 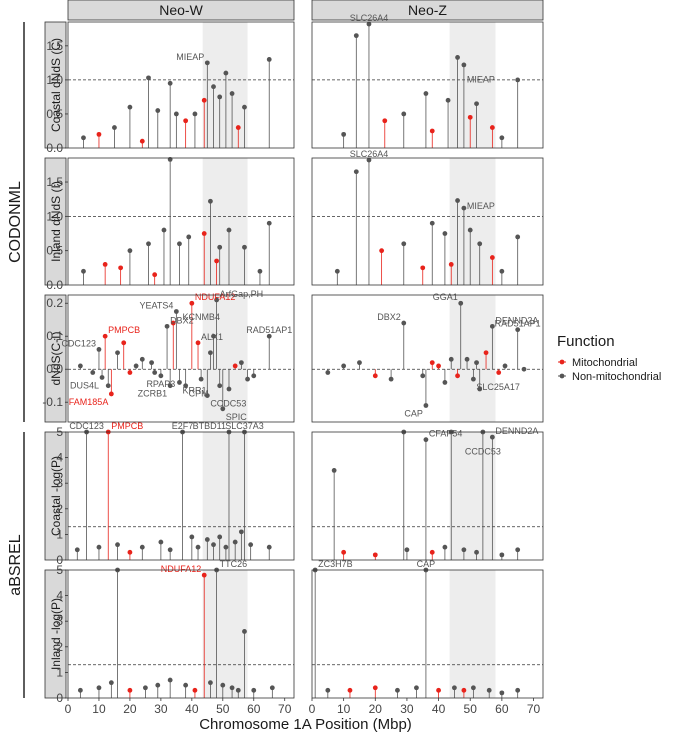 What do you see at coordinates (269, 330) in the screenshot?
I see `gene-label: RAD51AP1` at bounding box center [269, 330].